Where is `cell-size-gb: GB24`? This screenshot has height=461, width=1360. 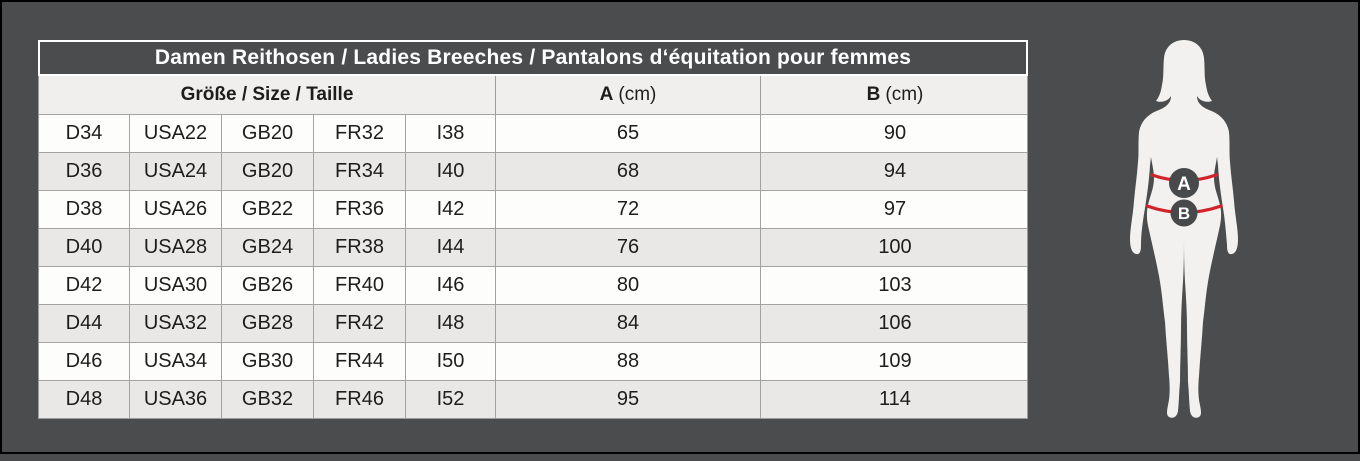 cell-size-gb: GB24 is located at coordinates (268, 247).